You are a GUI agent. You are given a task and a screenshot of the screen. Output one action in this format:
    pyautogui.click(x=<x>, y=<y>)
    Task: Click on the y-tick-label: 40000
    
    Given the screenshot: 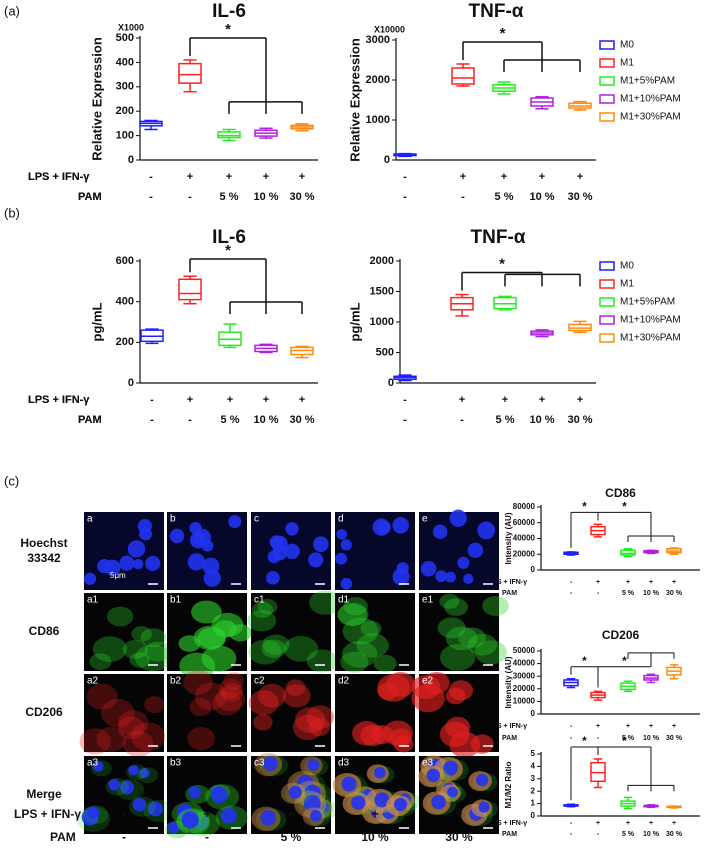 What is the action you would take?
    pyautogui.click(x=524, y=663)
    